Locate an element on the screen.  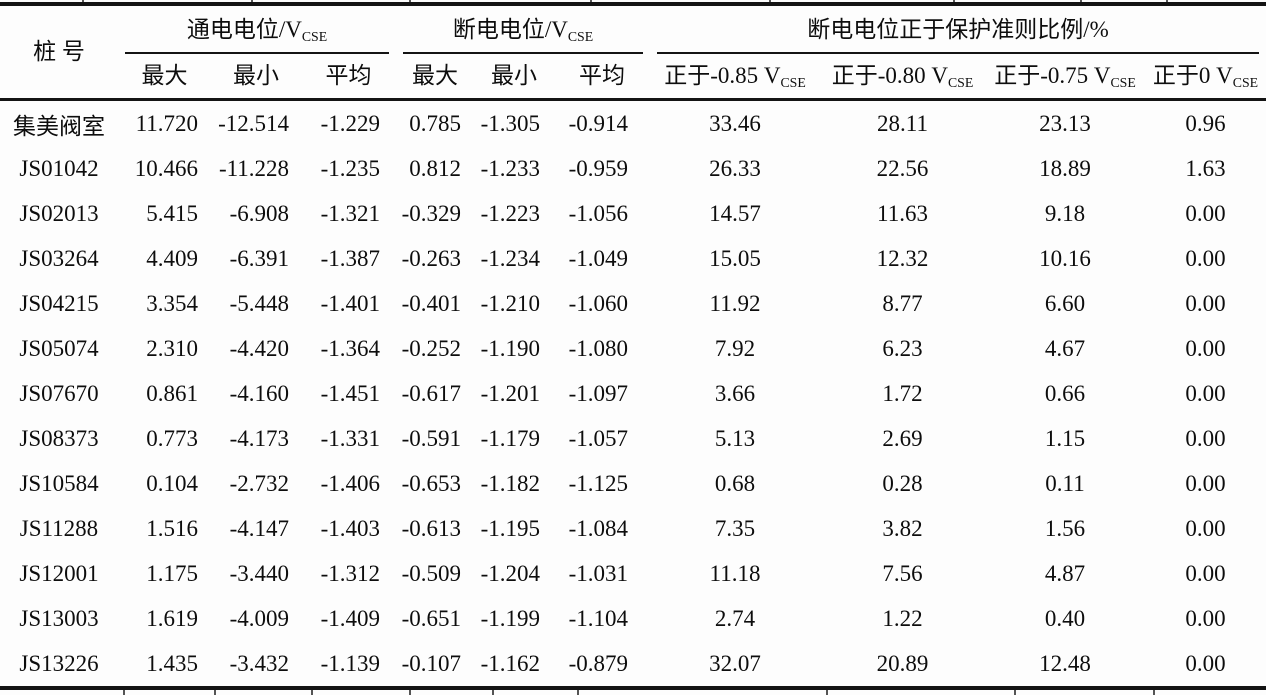
pile-id-cell: 集美阀室 is located at coordinates (59, 126).